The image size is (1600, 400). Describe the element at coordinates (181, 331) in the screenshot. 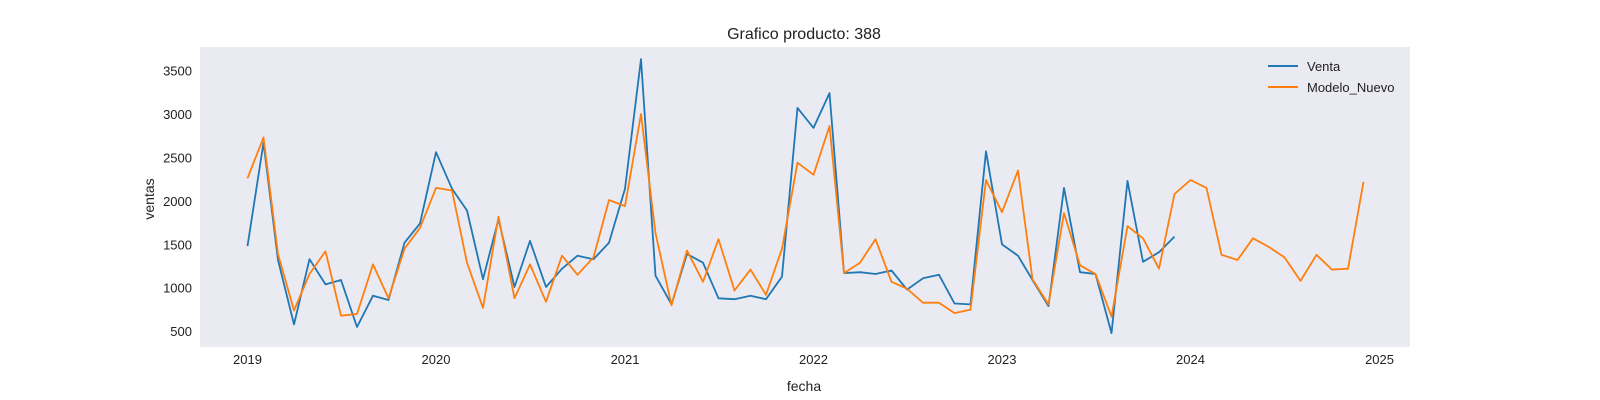

I see `y-tick-label: 500` at that location.